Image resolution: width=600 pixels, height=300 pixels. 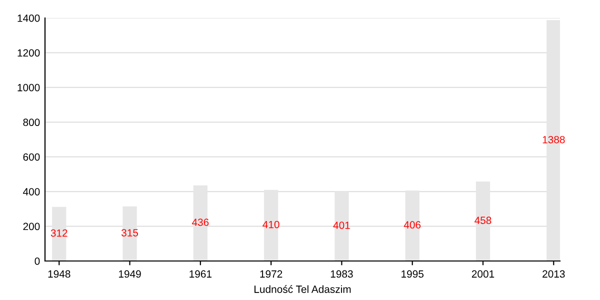 I want to click on data-label: 436, so click(x=200, y=222).